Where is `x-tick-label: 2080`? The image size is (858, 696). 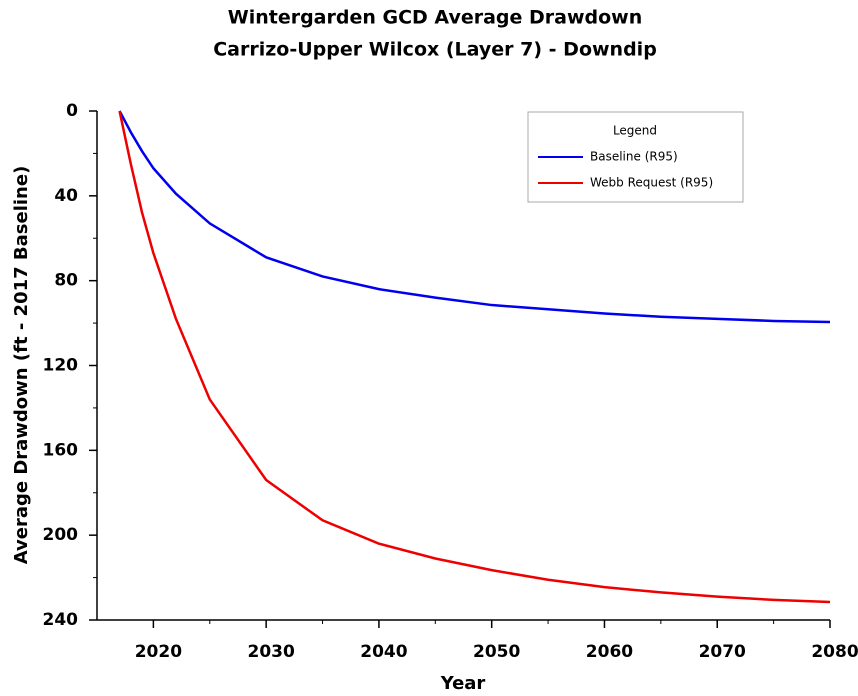 x-tick-label: 2080 is located at coordinates (834, 652).